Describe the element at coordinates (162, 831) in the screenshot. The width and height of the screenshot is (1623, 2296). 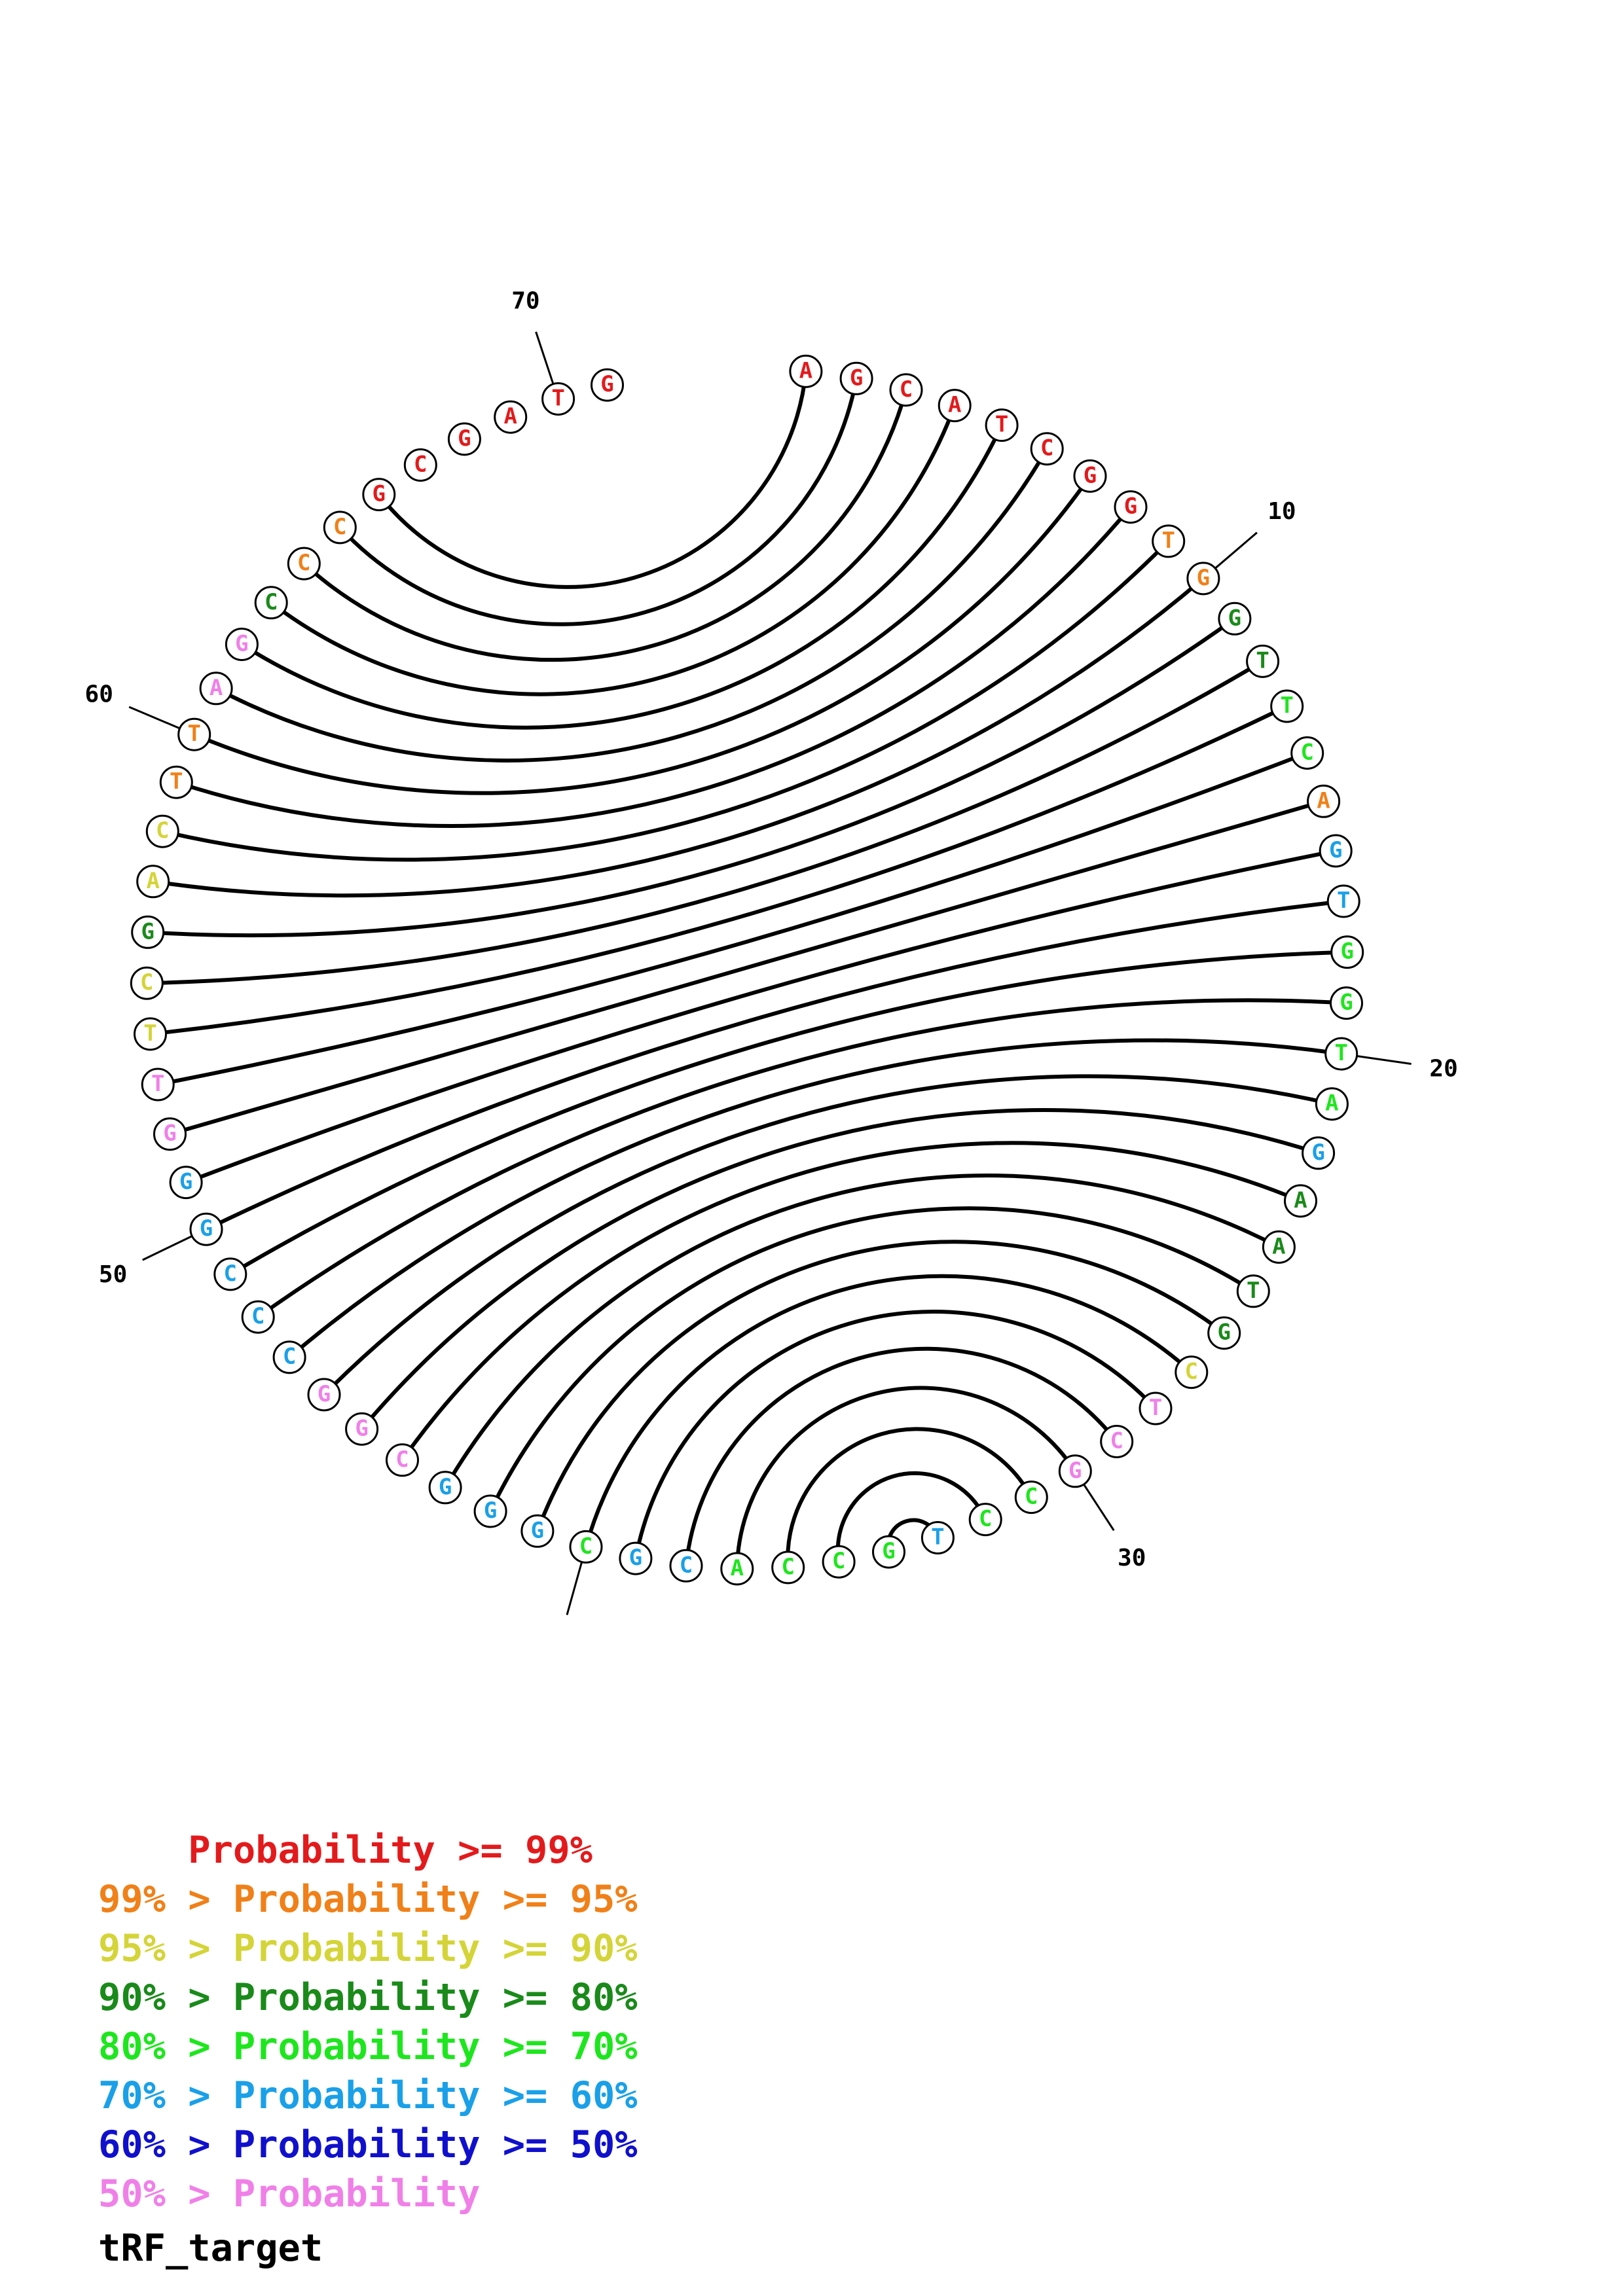
I see `nucleotide-58: C` at that location.